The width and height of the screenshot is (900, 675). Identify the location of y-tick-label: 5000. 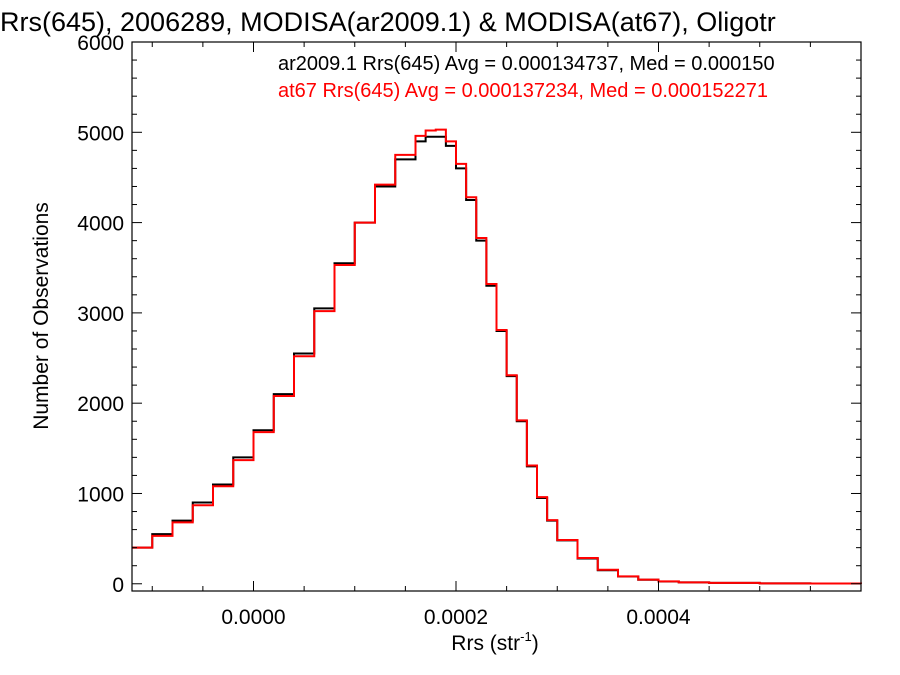
(100, 133).